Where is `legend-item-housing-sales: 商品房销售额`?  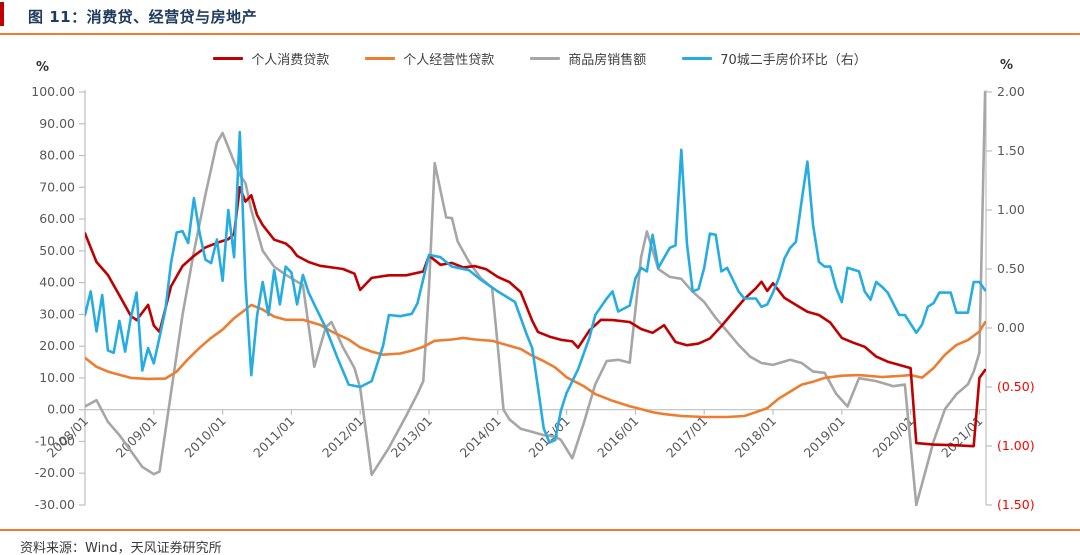
legend-item-housing-sales: 商品房销售额 is located at coordinates (588, 58).